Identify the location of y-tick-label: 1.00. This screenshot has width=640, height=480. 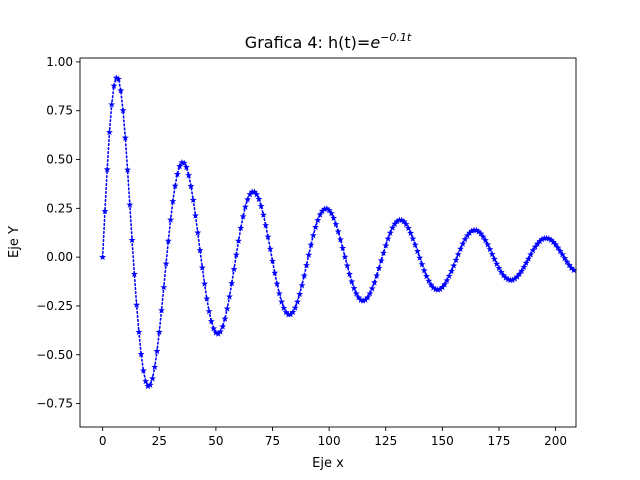
(59, 62).